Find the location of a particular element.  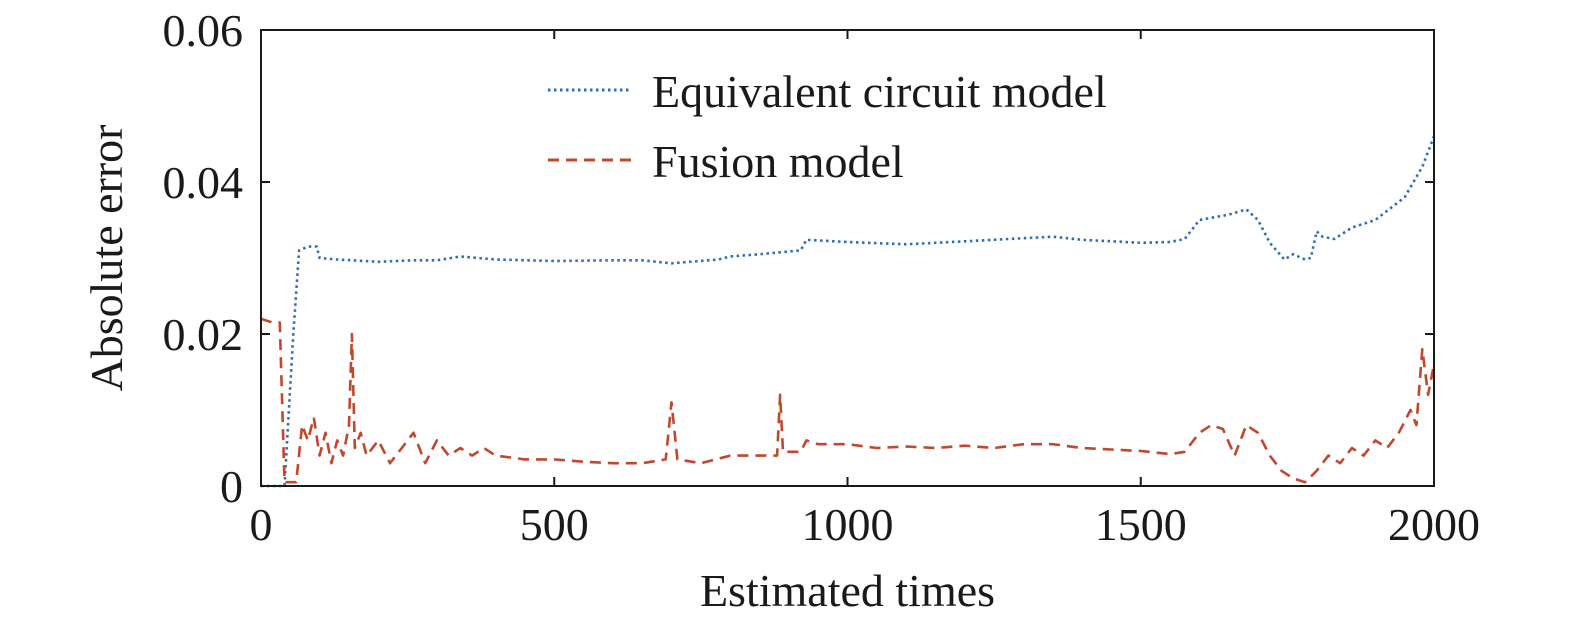

legend: Equivalent circuit model Fusion model is located at coordinates (827, 126).